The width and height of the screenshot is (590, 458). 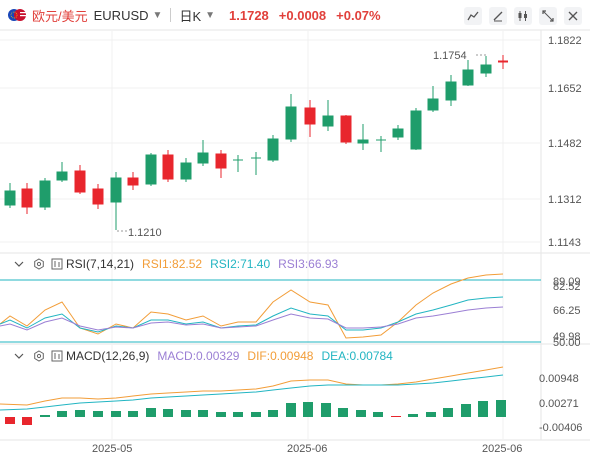 I want to click on rsi-tick: 50.00, so click(x=567, y=343).